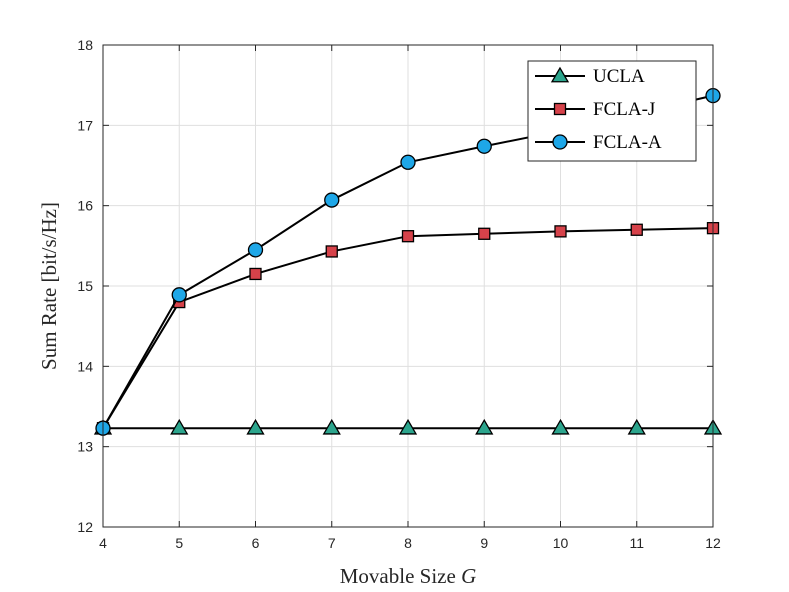  I want to click on x-tick-label: 9, so click(484, 543).